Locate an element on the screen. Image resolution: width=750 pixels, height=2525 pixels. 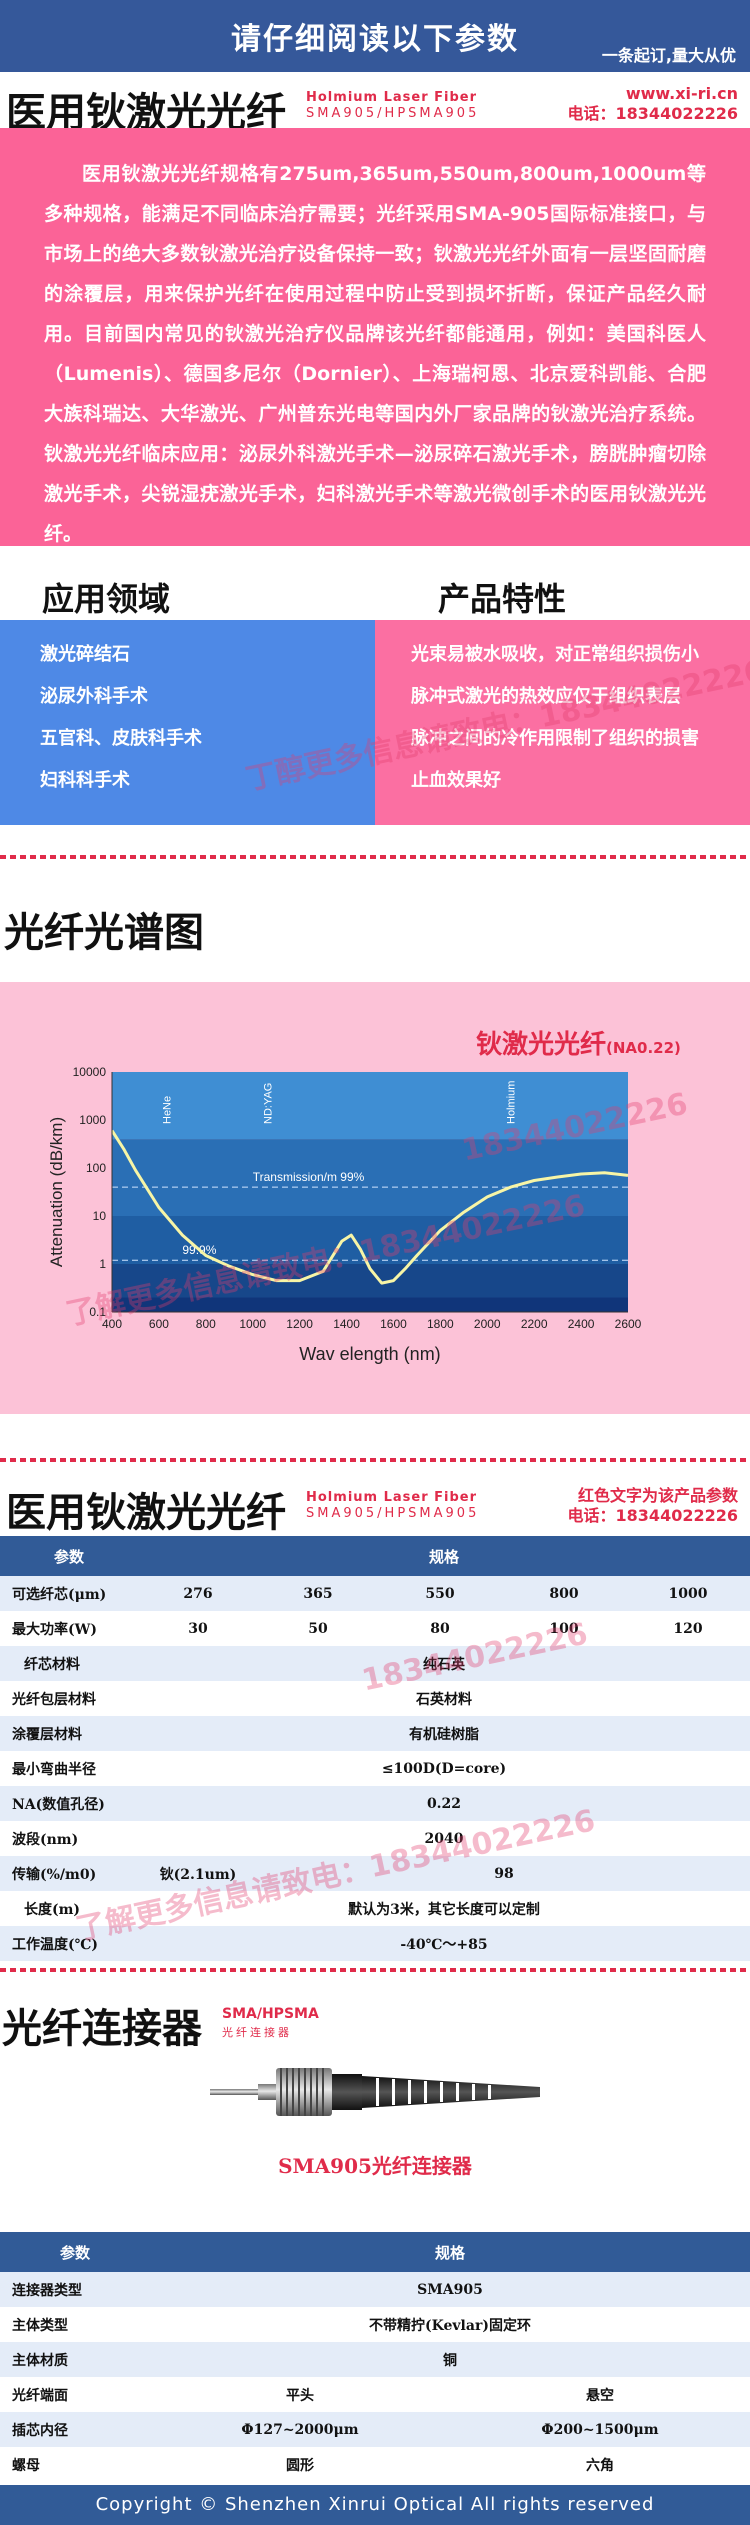
banner-subtitle: 一条起订,量大从优 is located at coordinates (668, 55).